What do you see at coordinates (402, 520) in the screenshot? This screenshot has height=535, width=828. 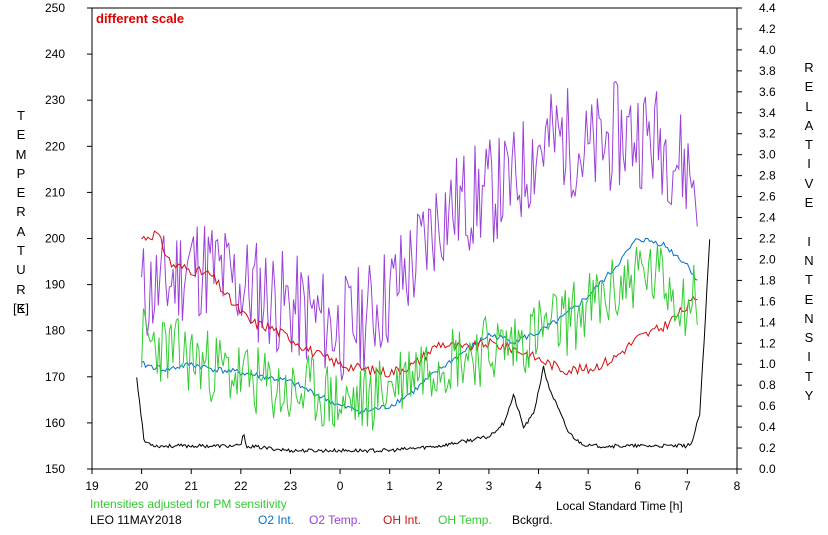 I see `legend-entry: OH Int.` at bounding box center [402, 520].